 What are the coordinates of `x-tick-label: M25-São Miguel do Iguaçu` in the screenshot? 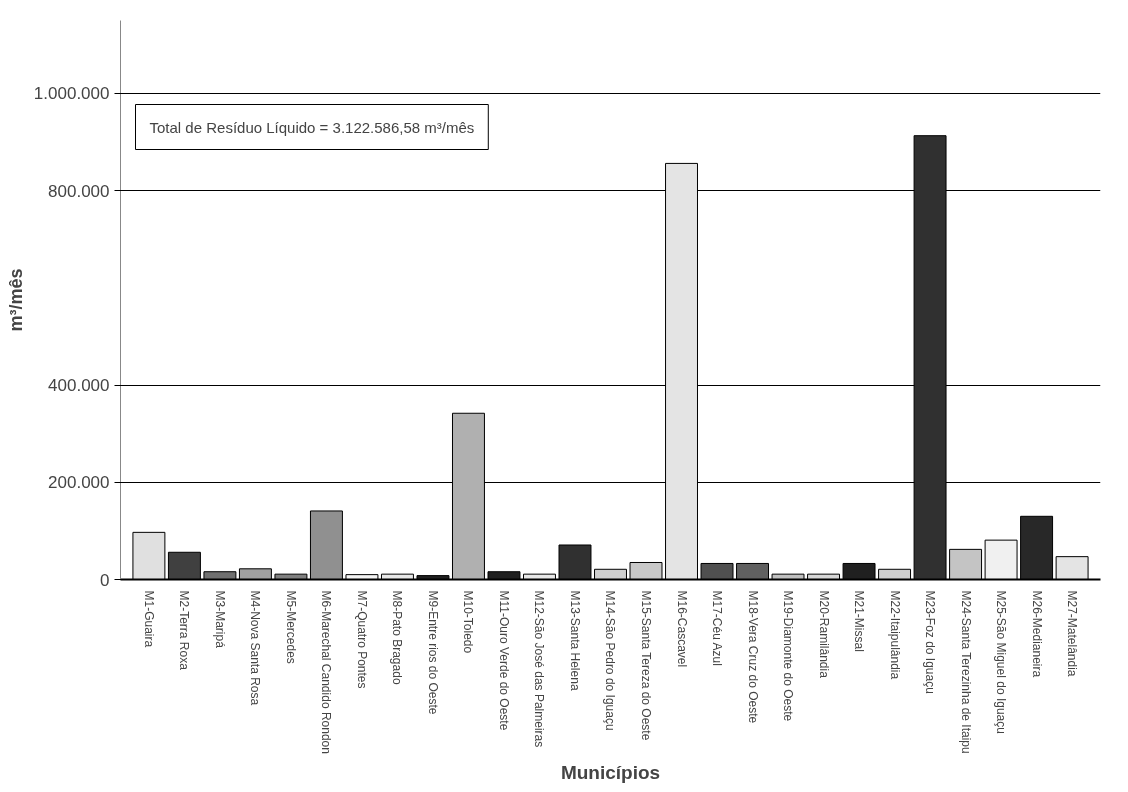 It's located at (1001, 662).